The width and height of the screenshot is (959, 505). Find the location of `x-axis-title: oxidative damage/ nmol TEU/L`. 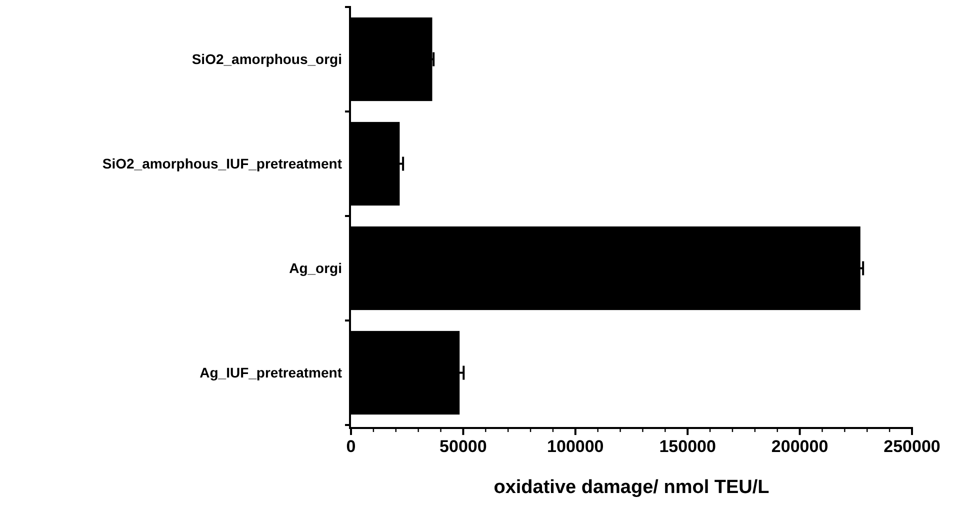

x-axis-title: oxidative damage/ nmol TEU/L is located at coordinates (632, 487).